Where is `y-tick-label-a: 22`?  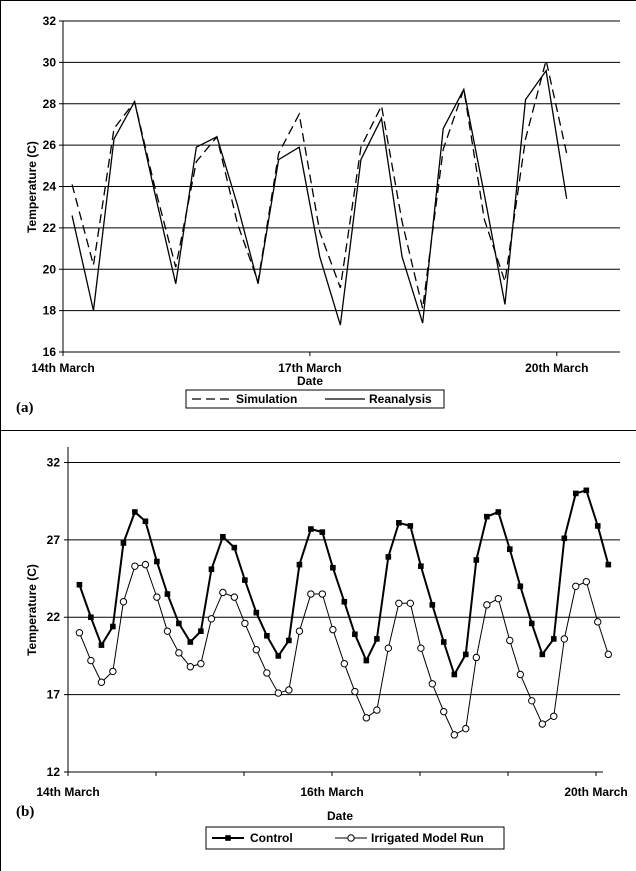 y-tick-label-a: 22 is located at coordinates (50, 228).